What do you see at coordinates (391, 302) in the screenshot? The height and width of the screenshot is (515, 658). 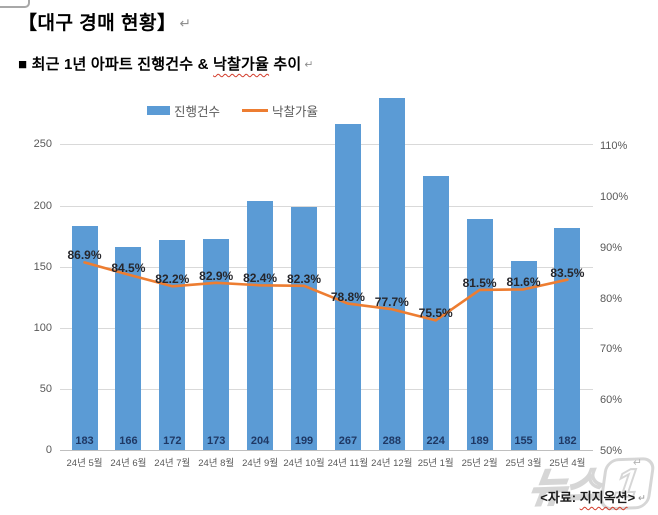 I see `line-value-label: 77.7%` at bounding box center [391, 302].